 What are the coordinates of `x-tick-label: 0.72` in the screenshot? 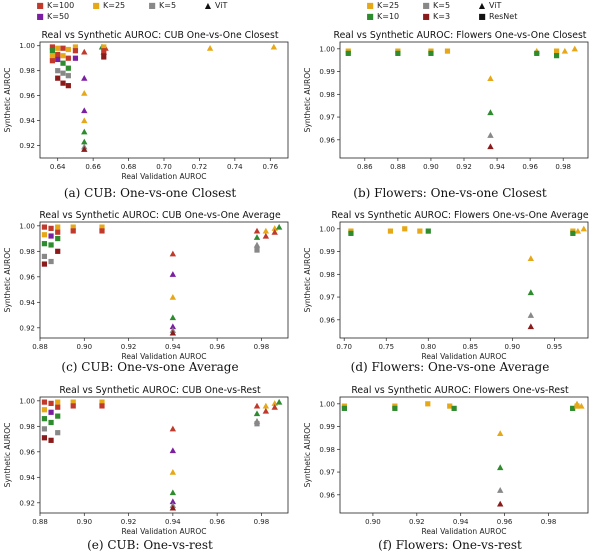 It's located at (200, 167).